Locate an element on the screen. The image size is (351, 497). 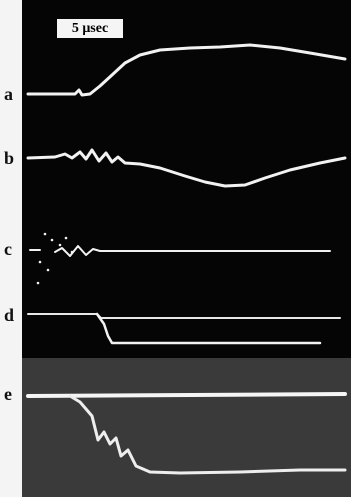
trace-d-upper-line is located at coordinates (184, 316).